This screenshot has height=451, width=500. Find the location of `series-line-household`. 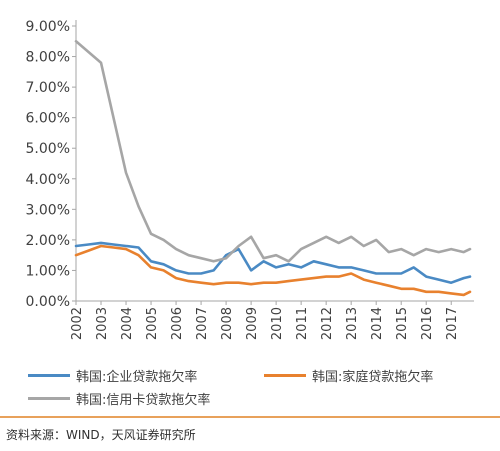

series-line-household is located at coordinates (273, 270).